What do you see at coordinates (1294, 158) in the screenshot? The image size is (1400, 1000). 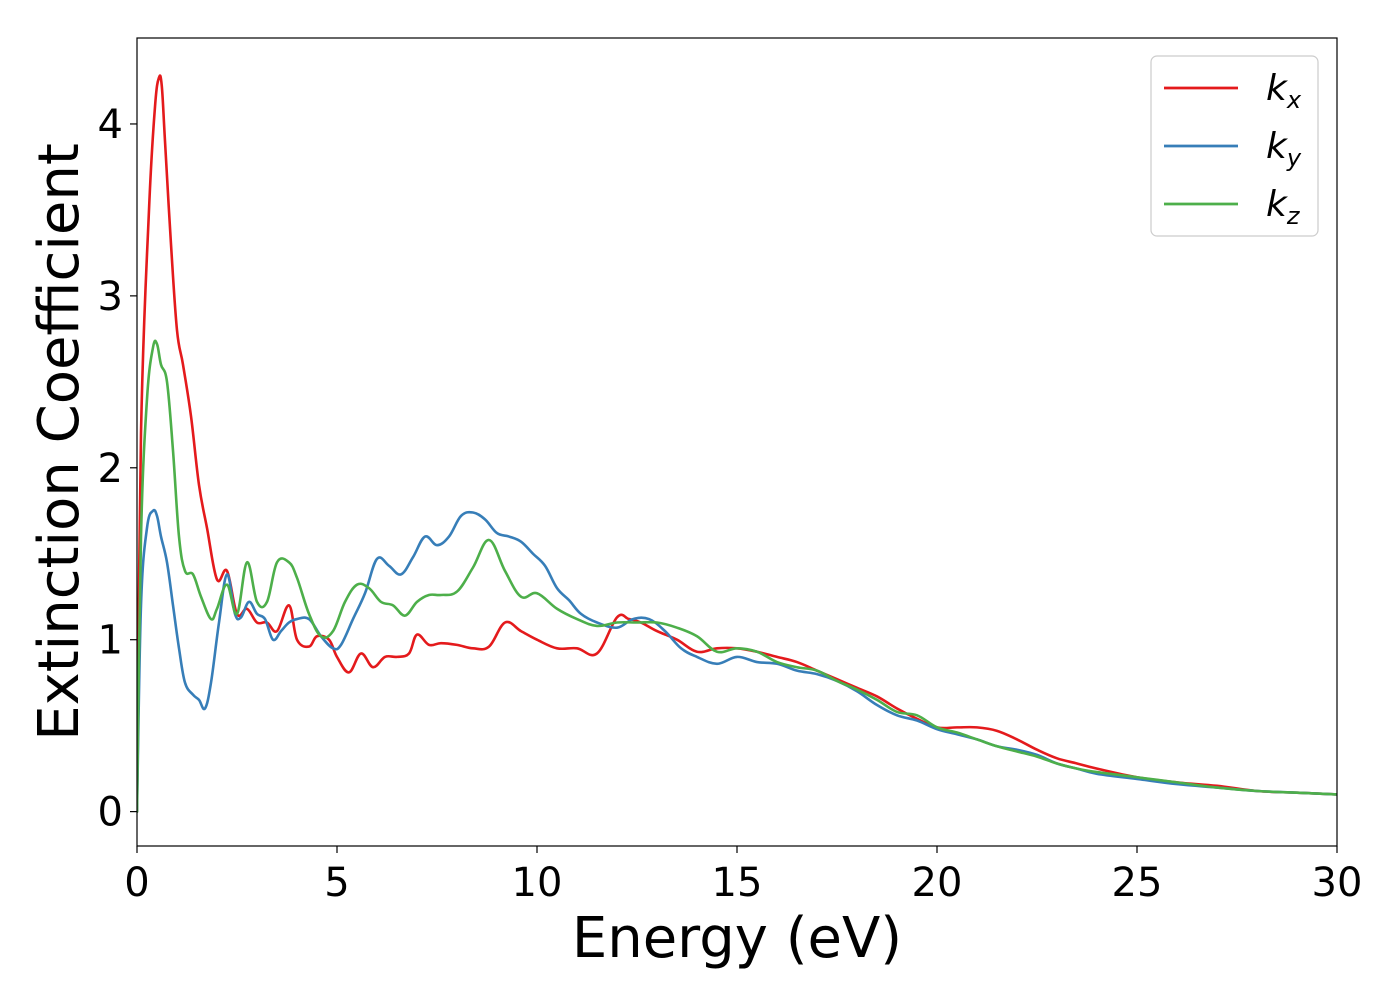 I see `legend-label-subscript: y` at bounding box center [1294, 158].